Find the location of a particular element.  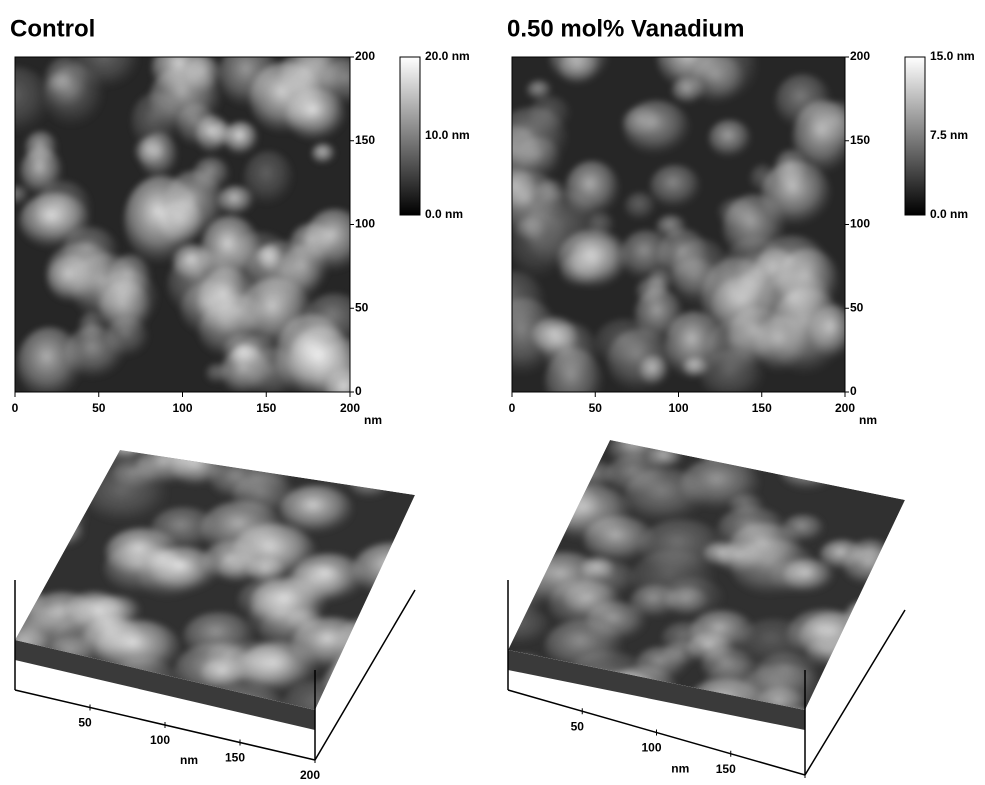

y-tick-label: 200 is located at coordinates (365, 56).